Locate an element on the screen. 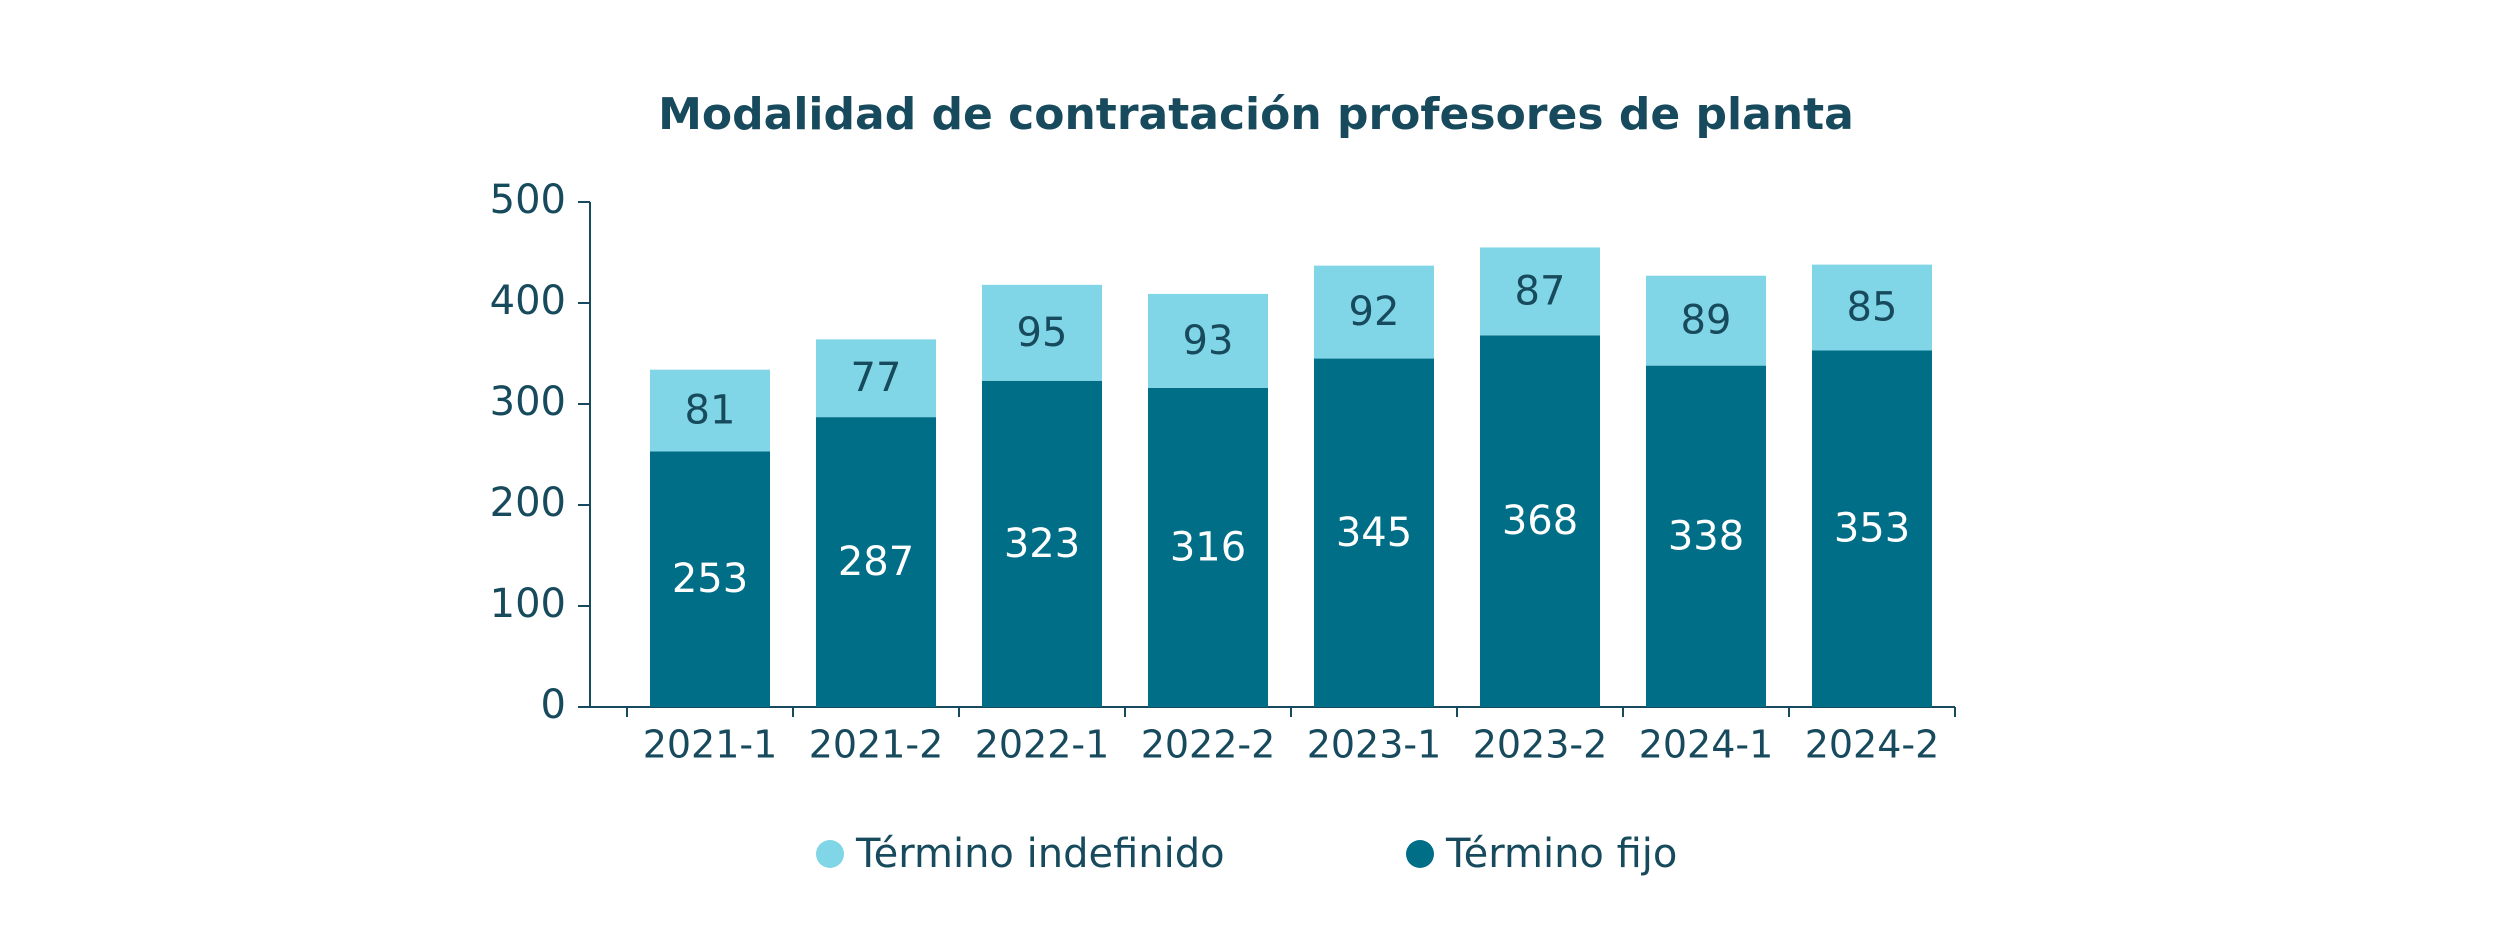 This screenshot has height=942, width=2500. x-tick-label: 2022-1 is located at coordinates (1042, 745).